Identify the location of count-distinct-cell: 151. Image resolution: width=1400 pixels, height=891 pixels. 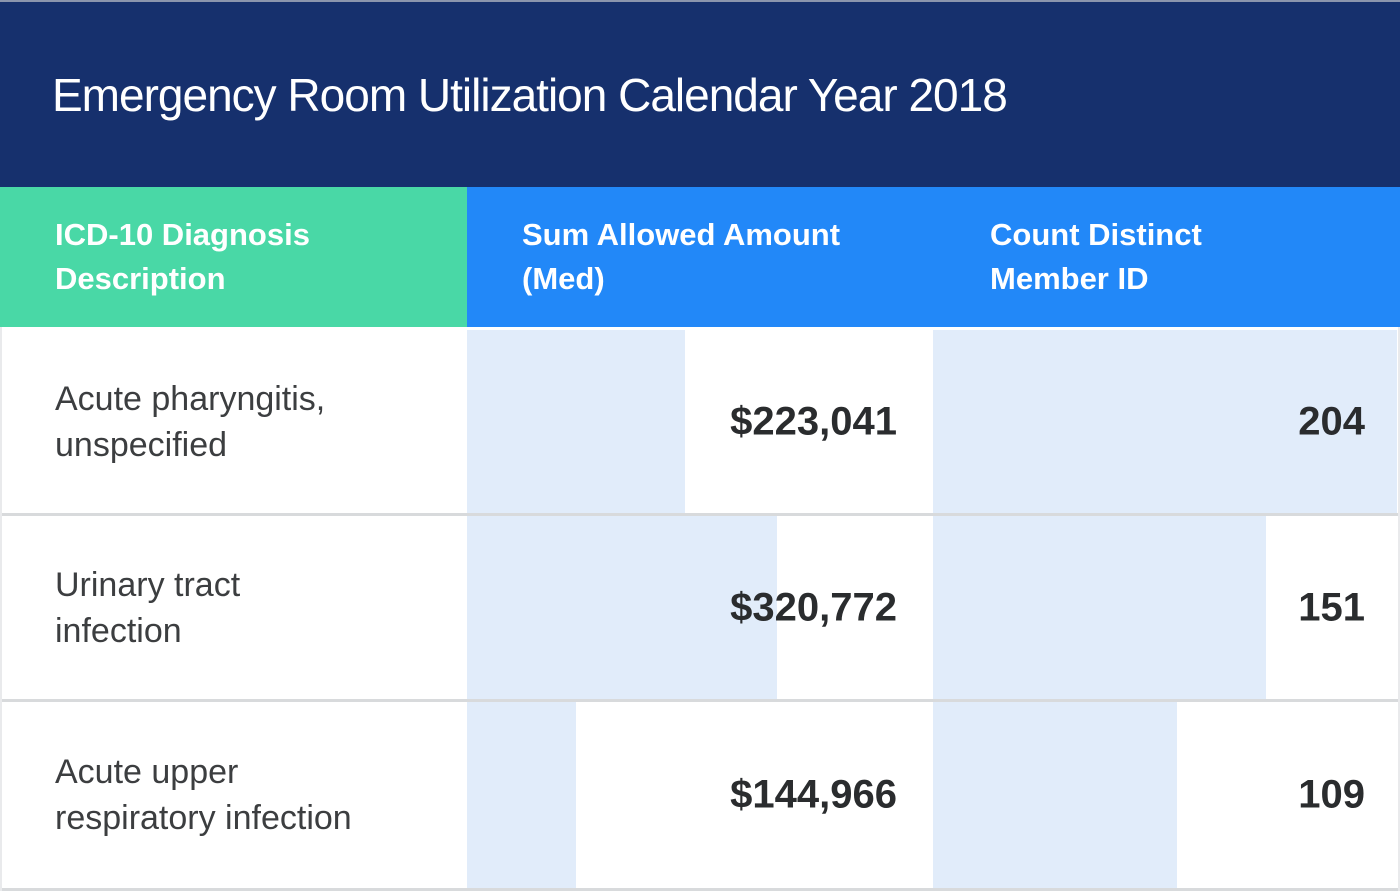
(1166, 607).